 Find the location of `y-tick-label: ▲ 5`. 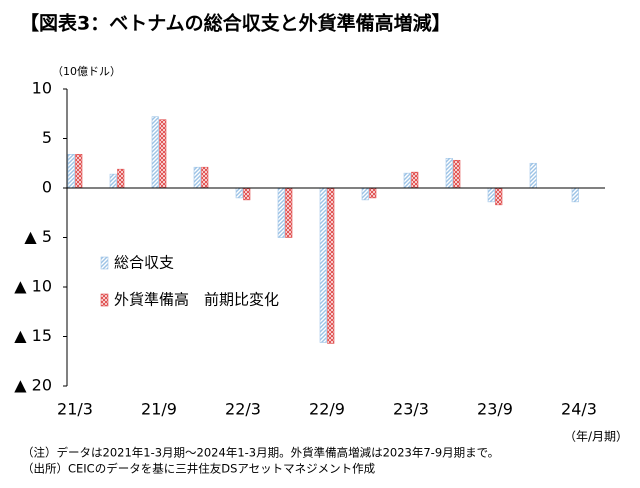

y-tick-label: ▲ 5 is located at coordinates (38, 236).